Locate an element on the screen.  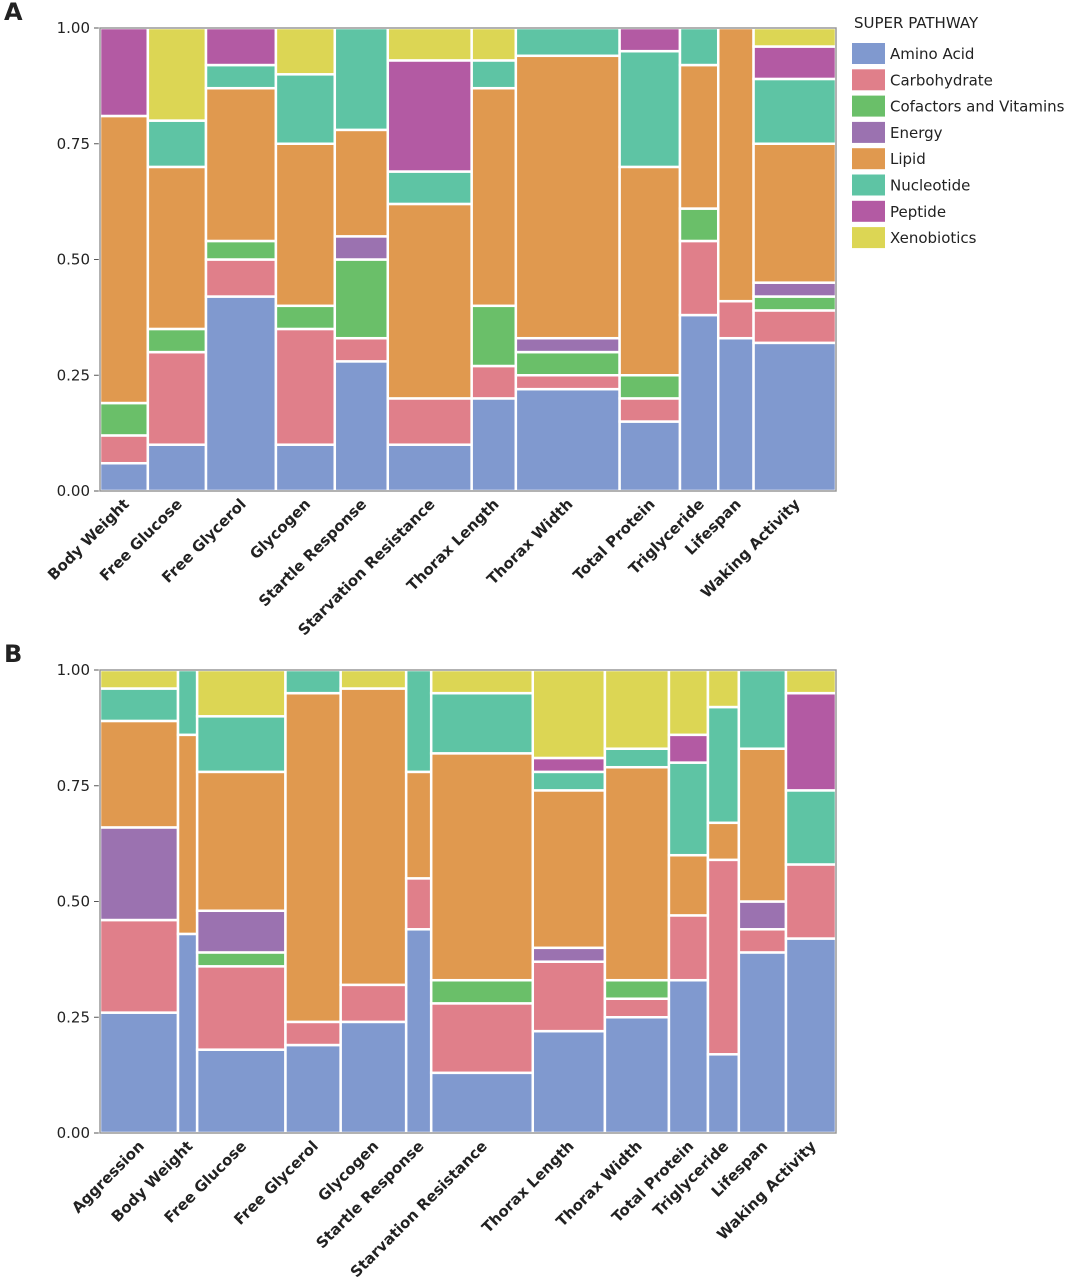
legend-label: Cofactors and Vitamins is located at coordinates (977, 107).